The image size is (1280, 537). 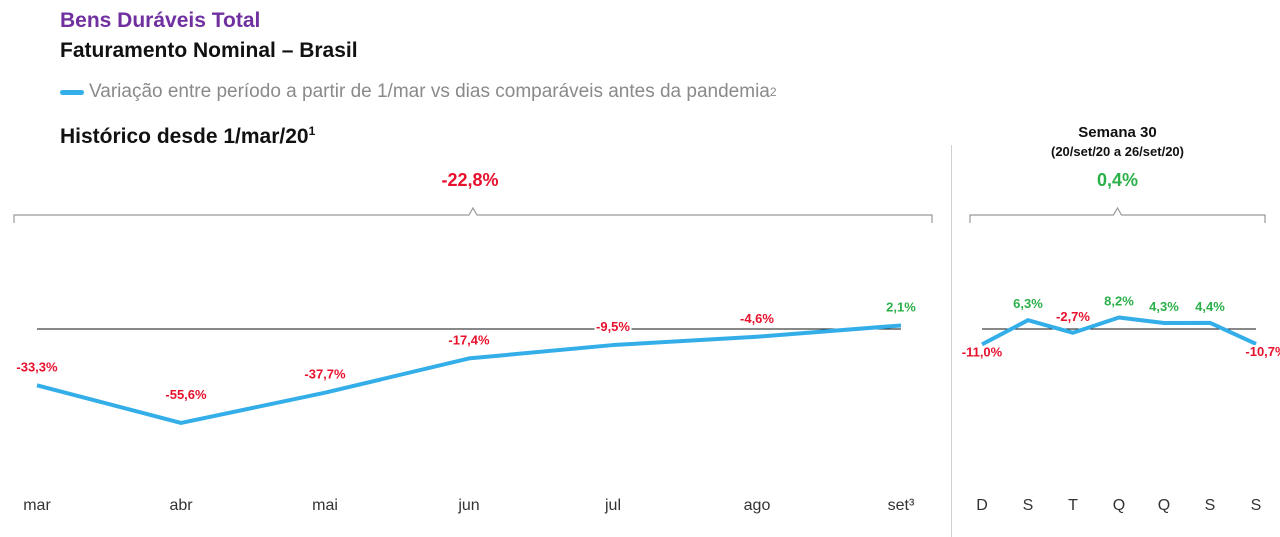 What do you see at coordinates (186, 394) in the screenshot?
I see `history-data-label: -55,6%` at bounding box center [186, 394].